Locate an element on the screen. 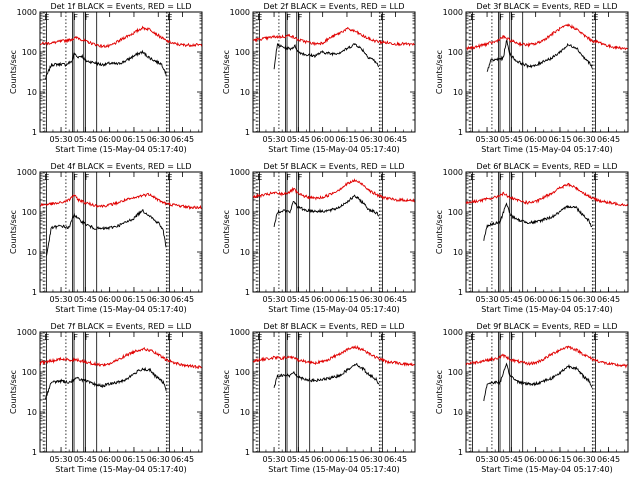 This screenshot has width=640, height=480. chart-title: Det 6f BLACK = Events, RED = LLD is located at coordinates (546, 166).